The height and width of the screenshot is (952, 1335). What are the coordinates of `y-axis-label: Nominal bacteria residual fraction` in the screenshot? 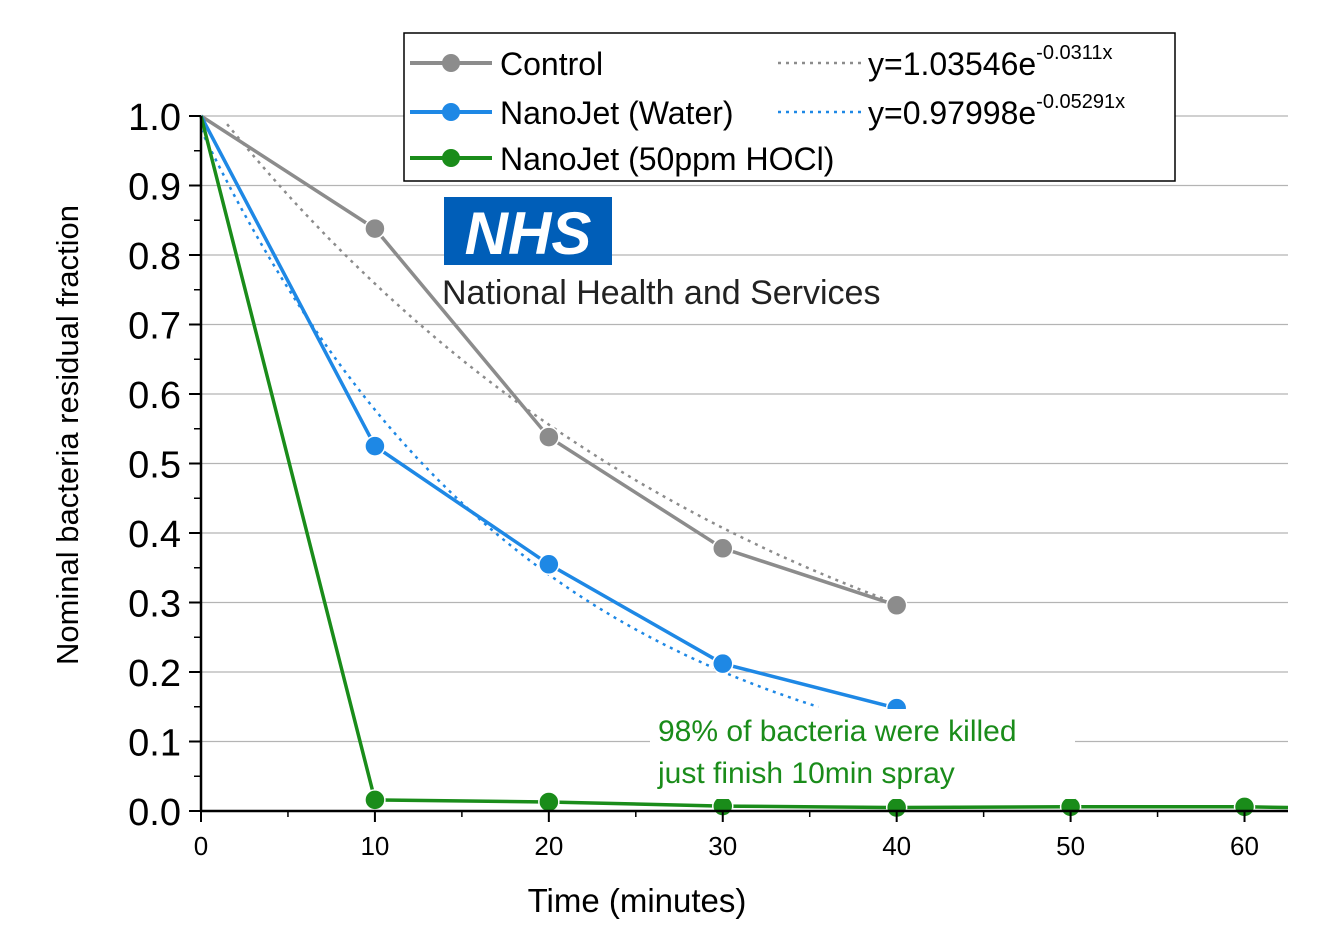 It's located at (67, 435).